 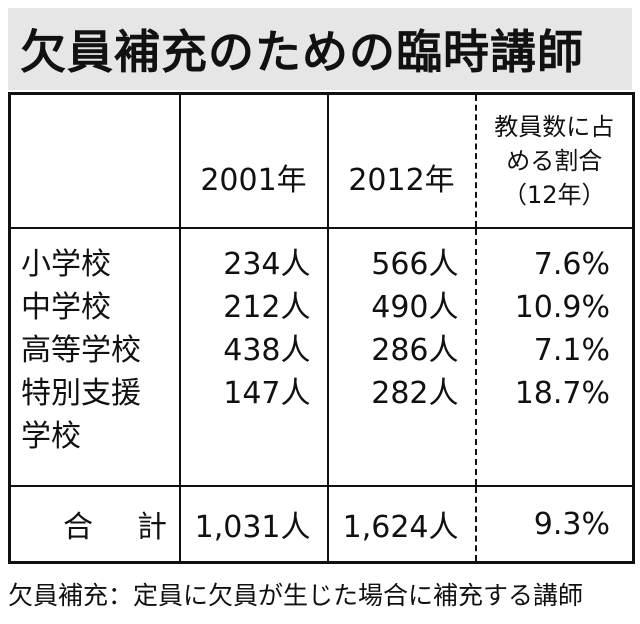 What do you see at coordinates (415, 393) in the screenshot?
I see `value-2012-special-support: 282人` at bounding box center [415, 393].